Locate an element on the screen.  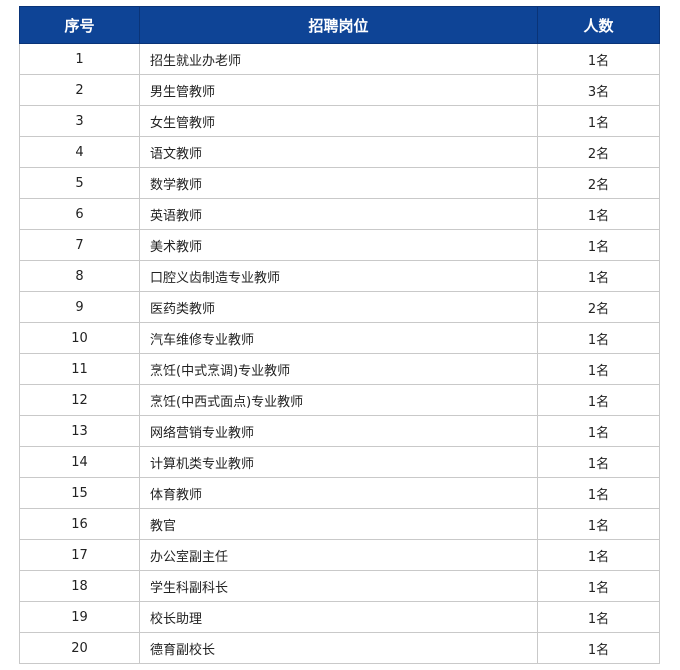
row-position: 校长助理 is located at coordinates (338, 617).